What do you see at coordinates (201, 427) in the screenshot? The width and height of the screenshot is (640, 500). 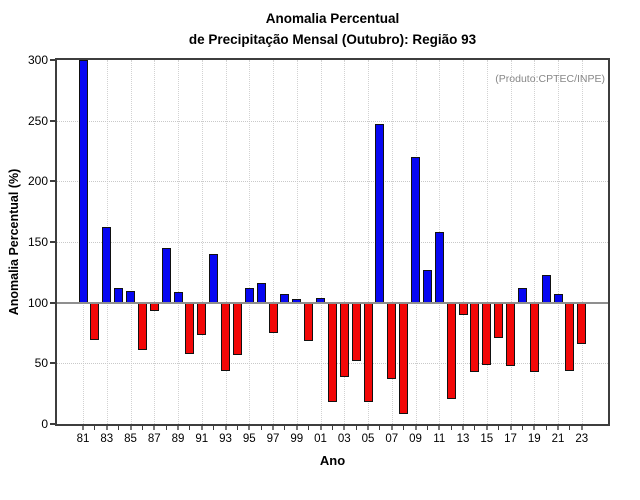 I see `x-tick-1991` at bounding box center [201, 427].